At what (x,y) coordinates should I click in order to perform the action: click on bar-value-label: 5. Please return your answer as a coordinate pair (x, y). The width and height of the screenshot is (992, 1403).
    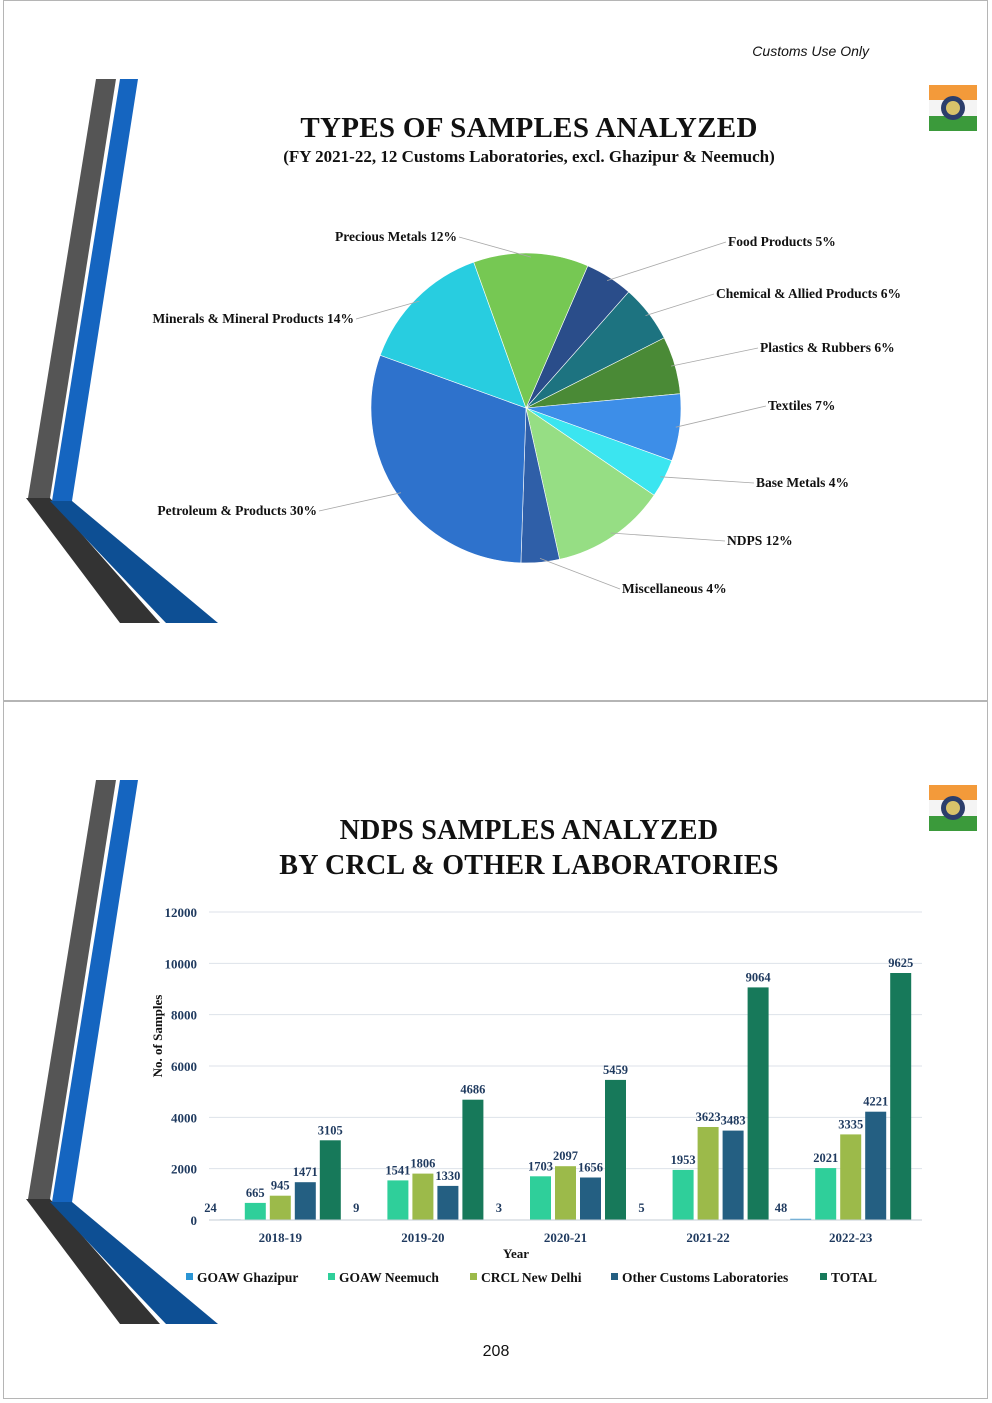
    Looking at the image, I should click on (641, 1208).